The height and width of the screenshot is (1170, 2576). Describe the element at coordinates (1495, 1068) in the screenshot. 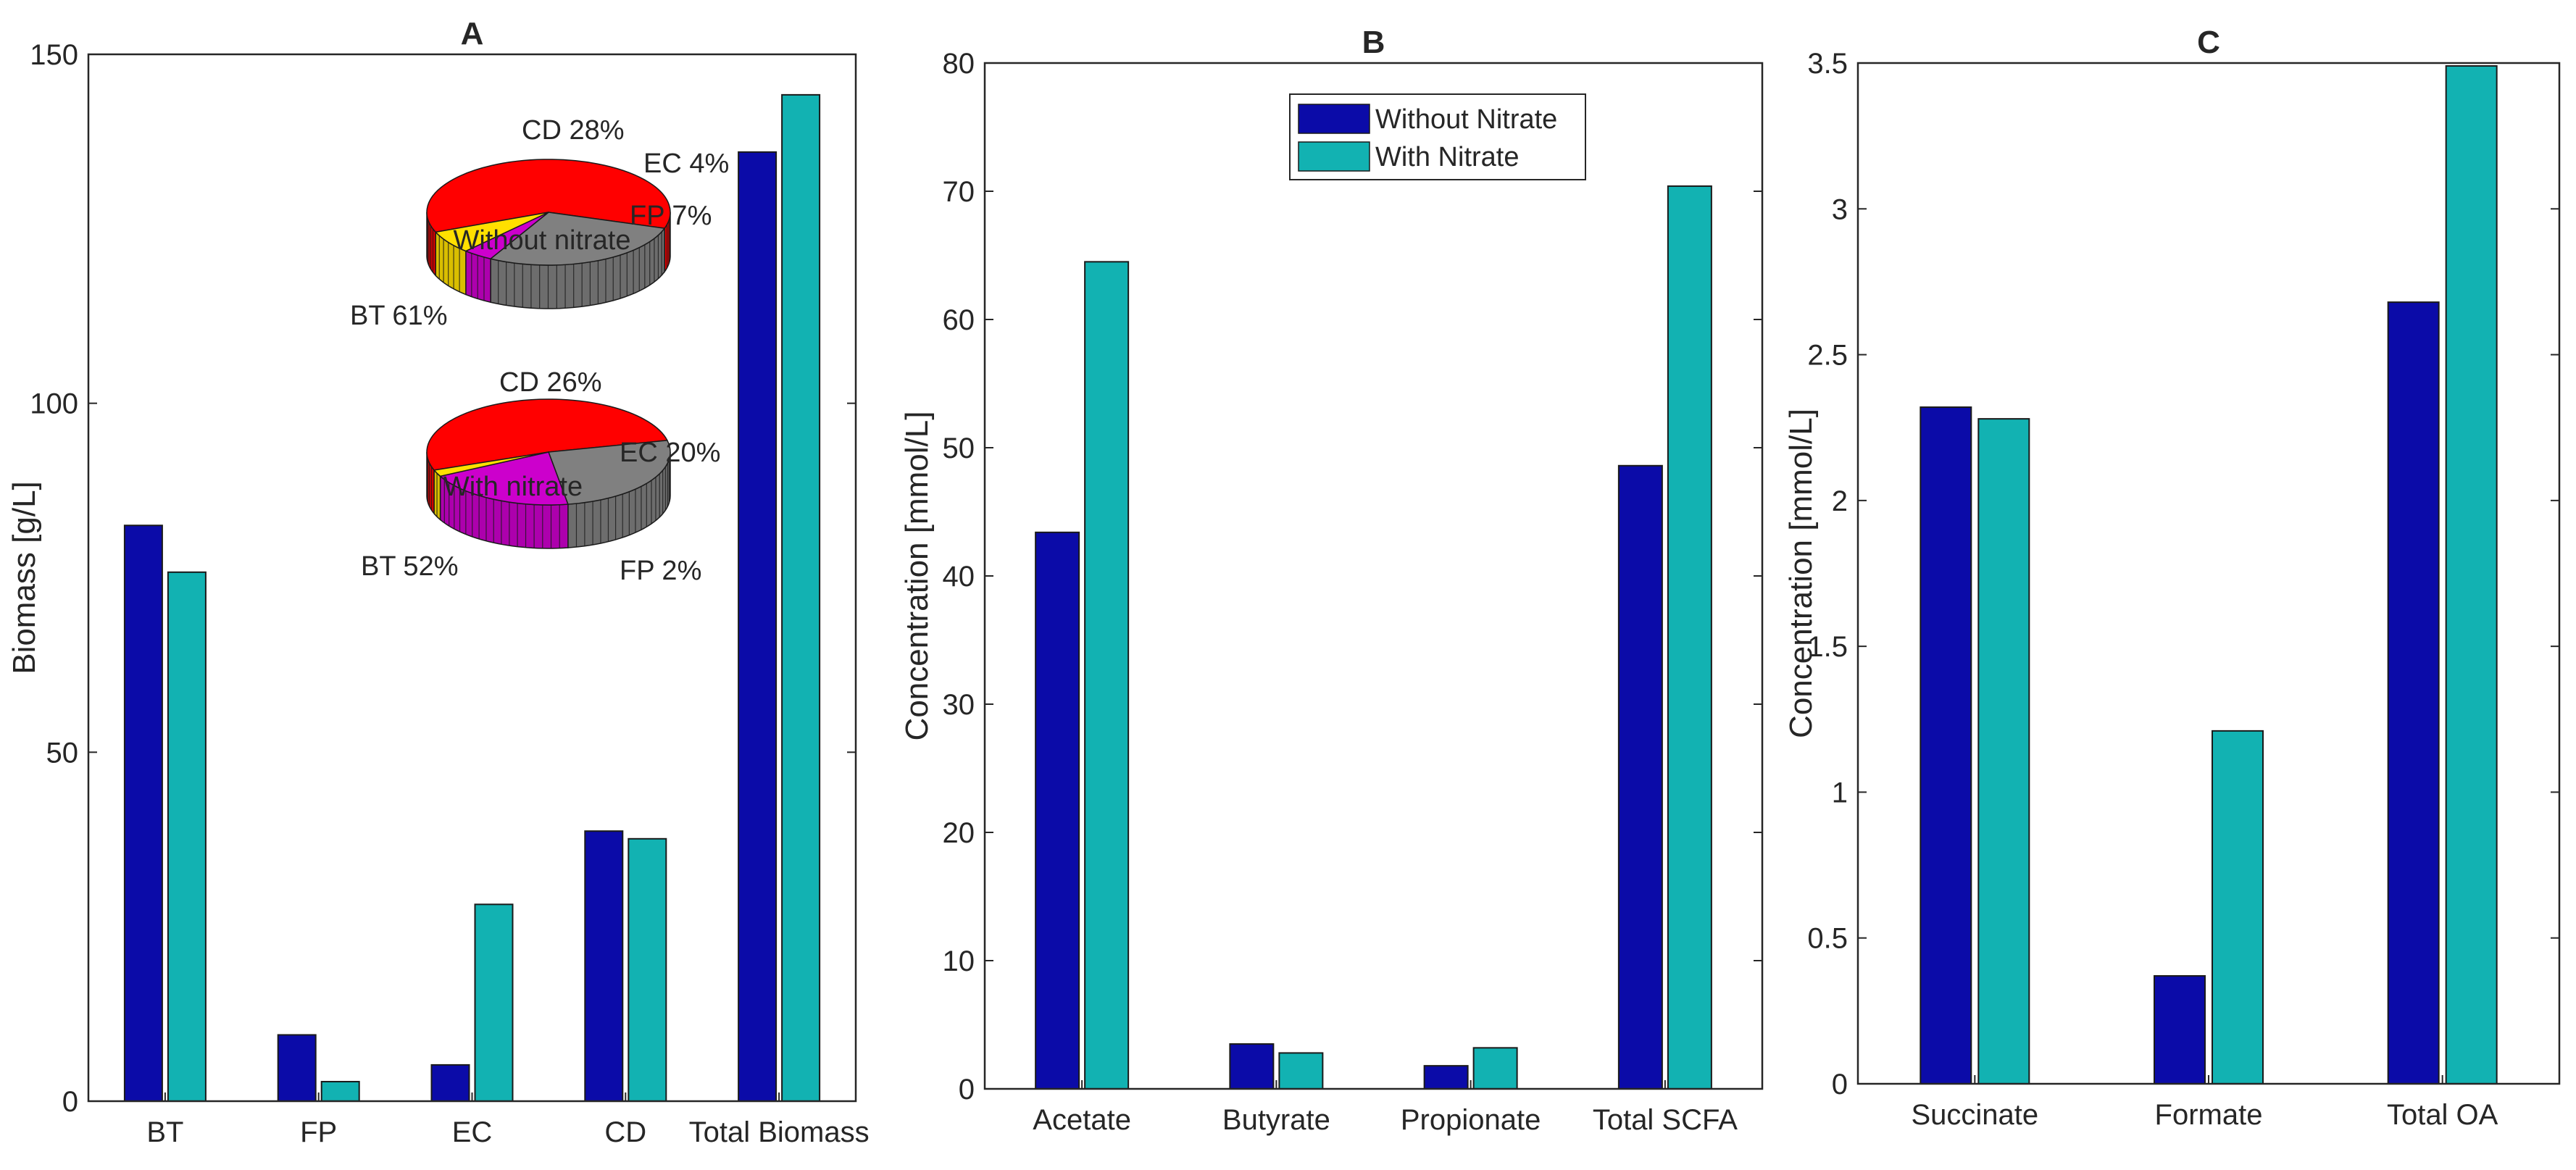

I see `bar-propionate-with-nitrate` at that location.